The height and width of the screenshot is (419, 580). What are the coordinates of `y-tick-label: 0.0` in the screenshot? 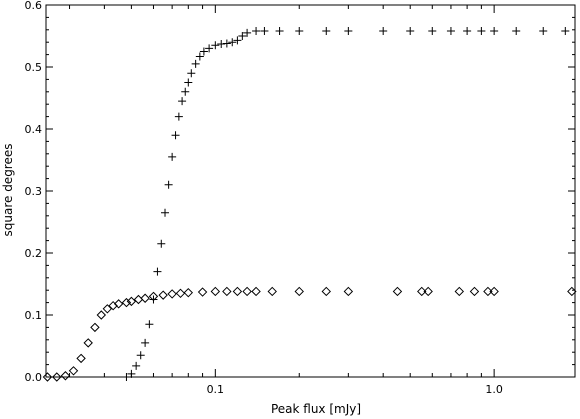 It's located at (34, 377).